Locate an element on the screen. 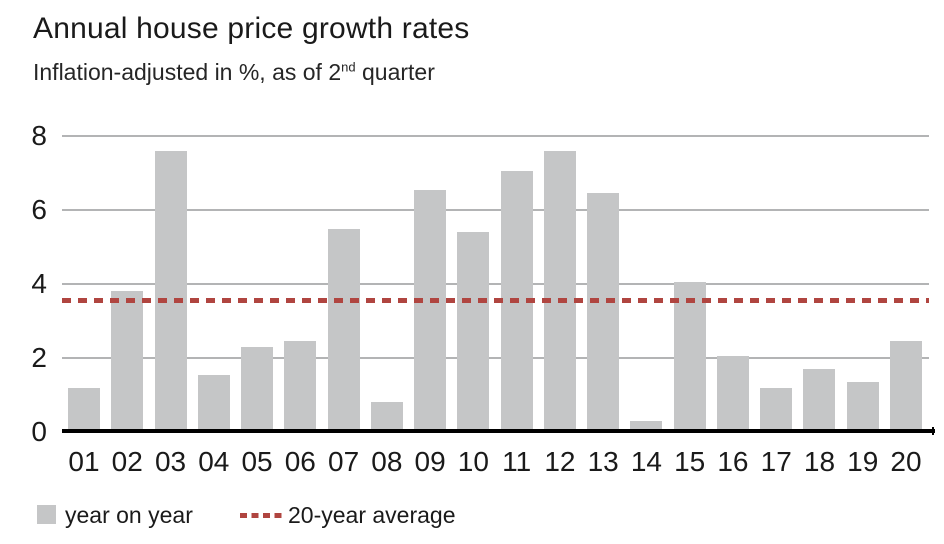  x-axis-end-tick is located at coordinates (933, 431).